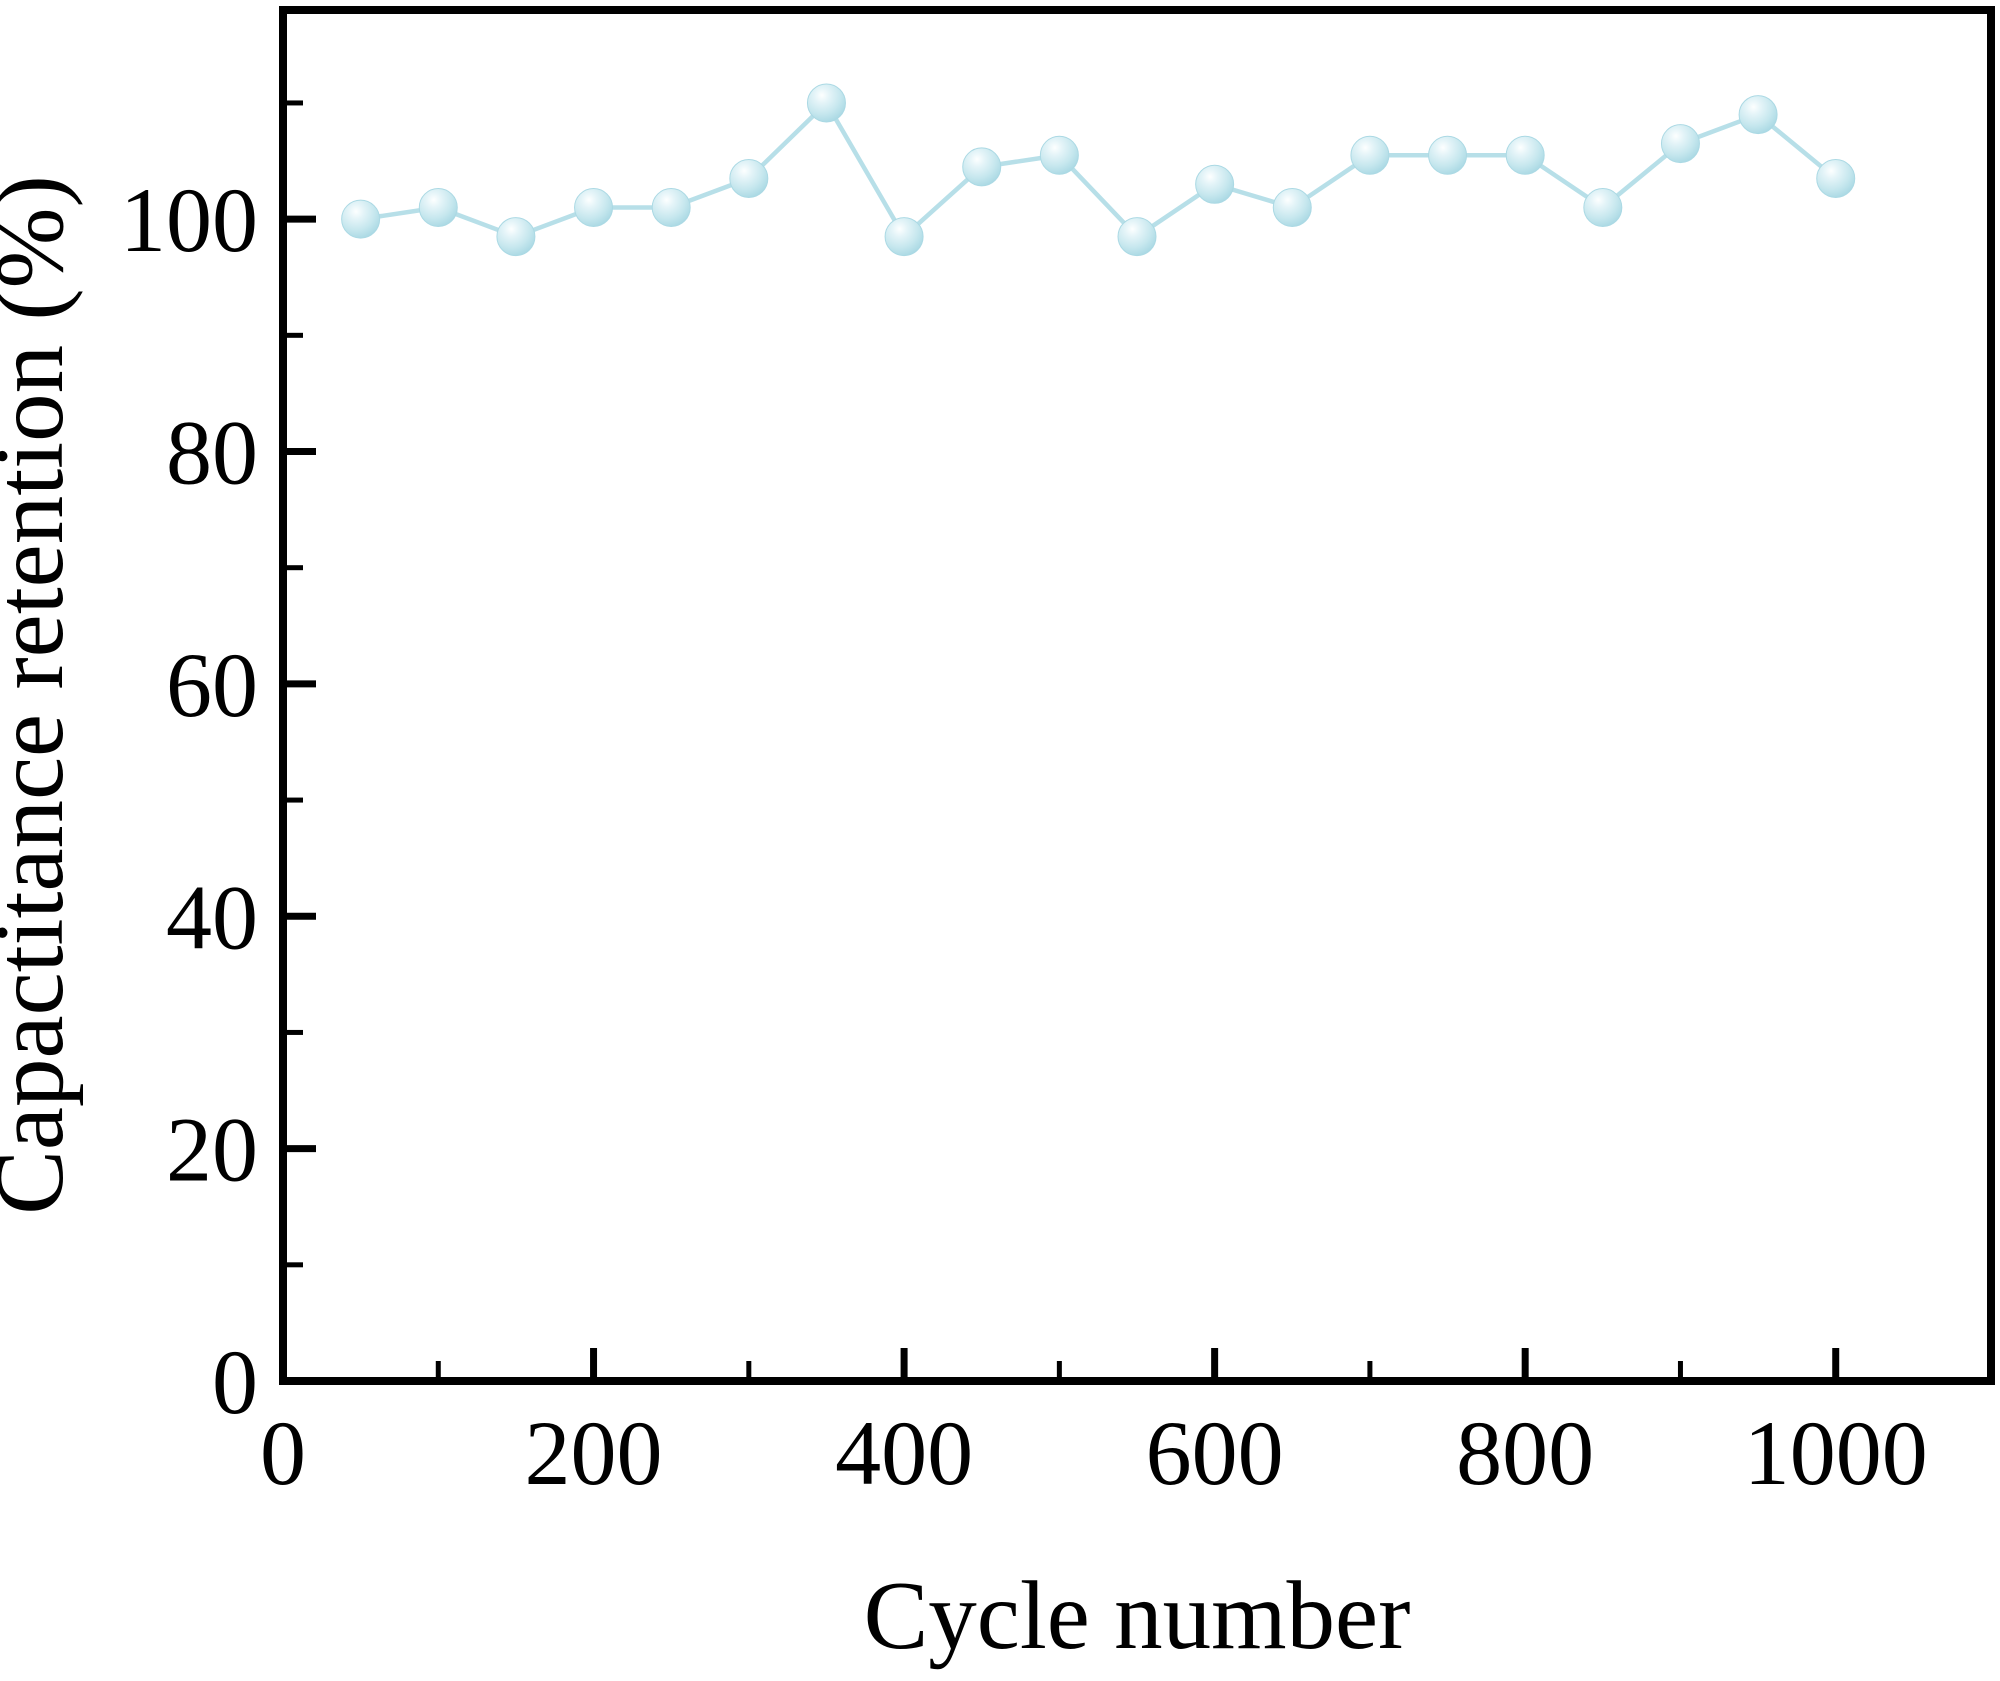 The width and height of the screenshot is (2000, 1681). What do you see at coordinates (1215, 1453) in the screenshot?
I see `x-tick-label-600: 600` at bounding box center [1215, 1453].